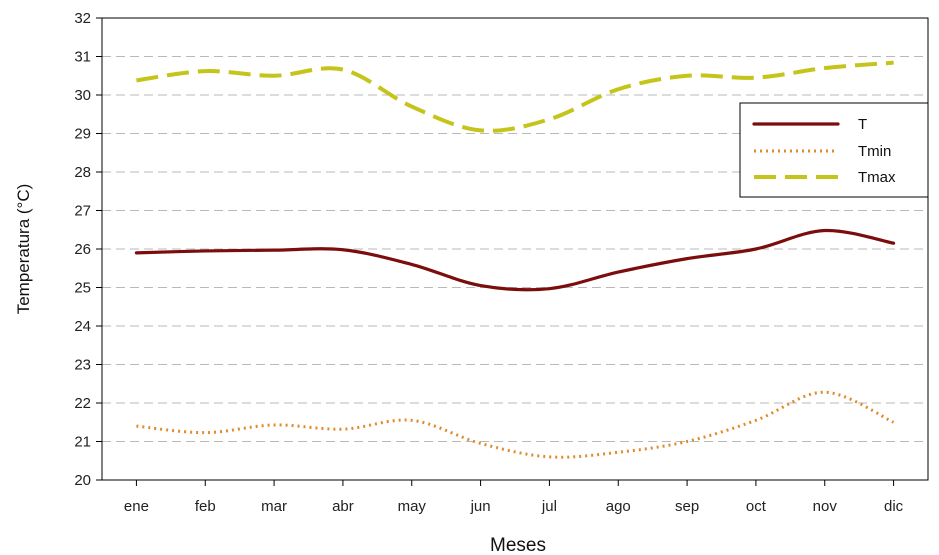 This screenshot has height=555, width=939. I want to click on x-tick-label: nov, so click(825, 506).